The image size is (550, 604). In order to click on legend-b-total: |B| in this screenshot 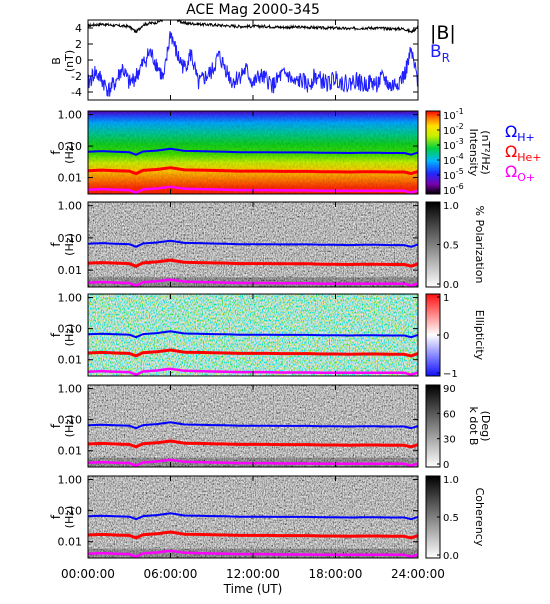, I will do `click(443, 33)`.